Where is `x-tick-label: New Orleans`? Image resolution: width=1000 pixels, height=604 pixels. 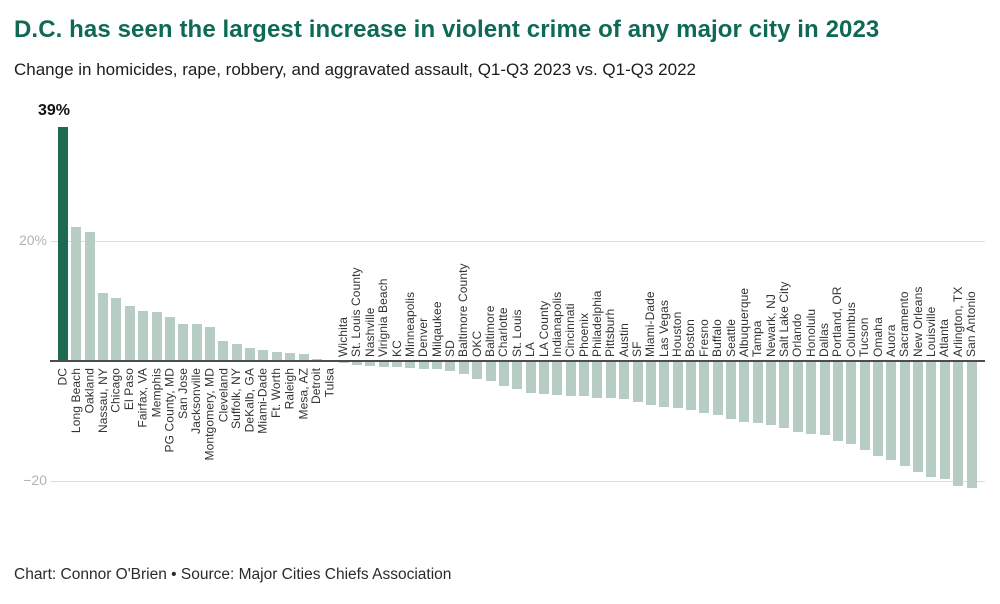 x-tick-label: New Orleans is located at coordinates (917, 321).